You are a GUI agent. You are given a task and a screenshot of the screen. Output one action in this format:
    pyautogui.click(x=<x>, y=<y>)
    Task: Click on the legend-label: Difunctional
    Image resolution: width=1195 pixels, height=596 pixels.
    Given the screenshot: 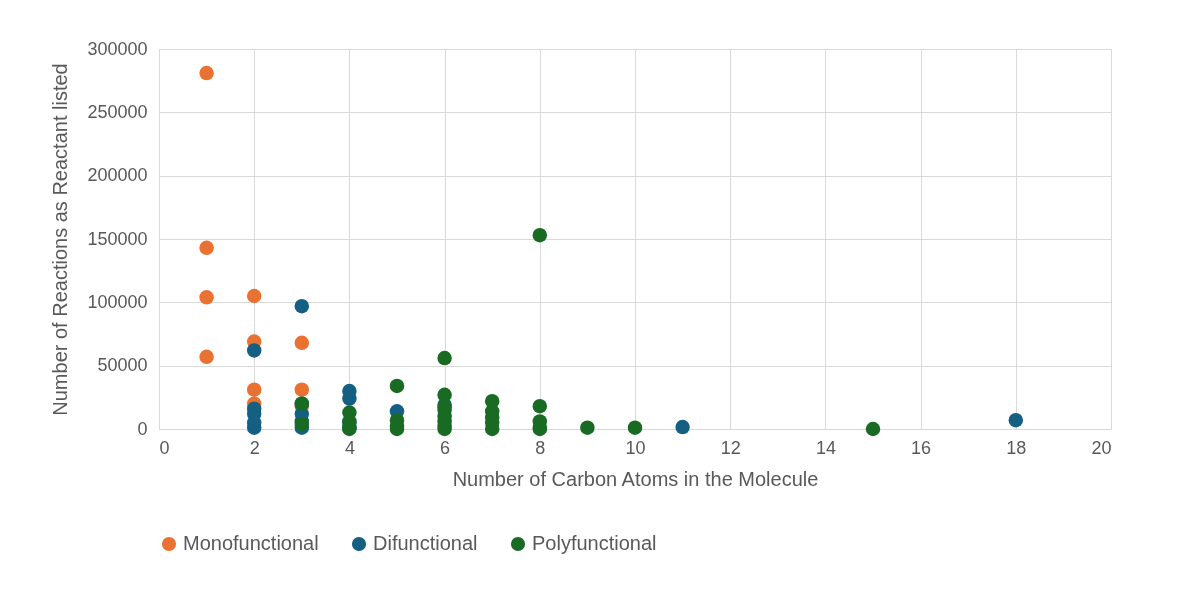 What is the action you would take?
    pyautogui.click(x=425, y=543)
    